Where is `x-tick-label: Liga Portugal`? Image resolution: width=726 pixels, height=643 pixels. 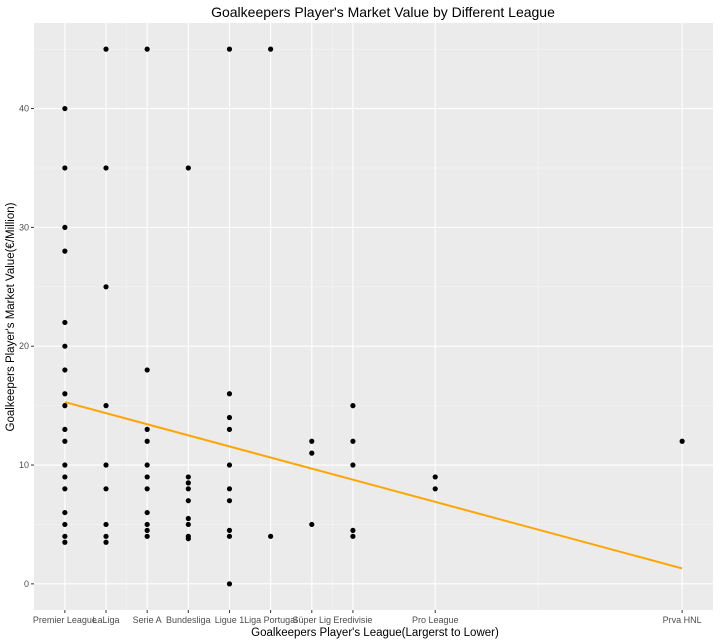 x-tick-label: Liga Portugal is located at coordinates (270, 620).